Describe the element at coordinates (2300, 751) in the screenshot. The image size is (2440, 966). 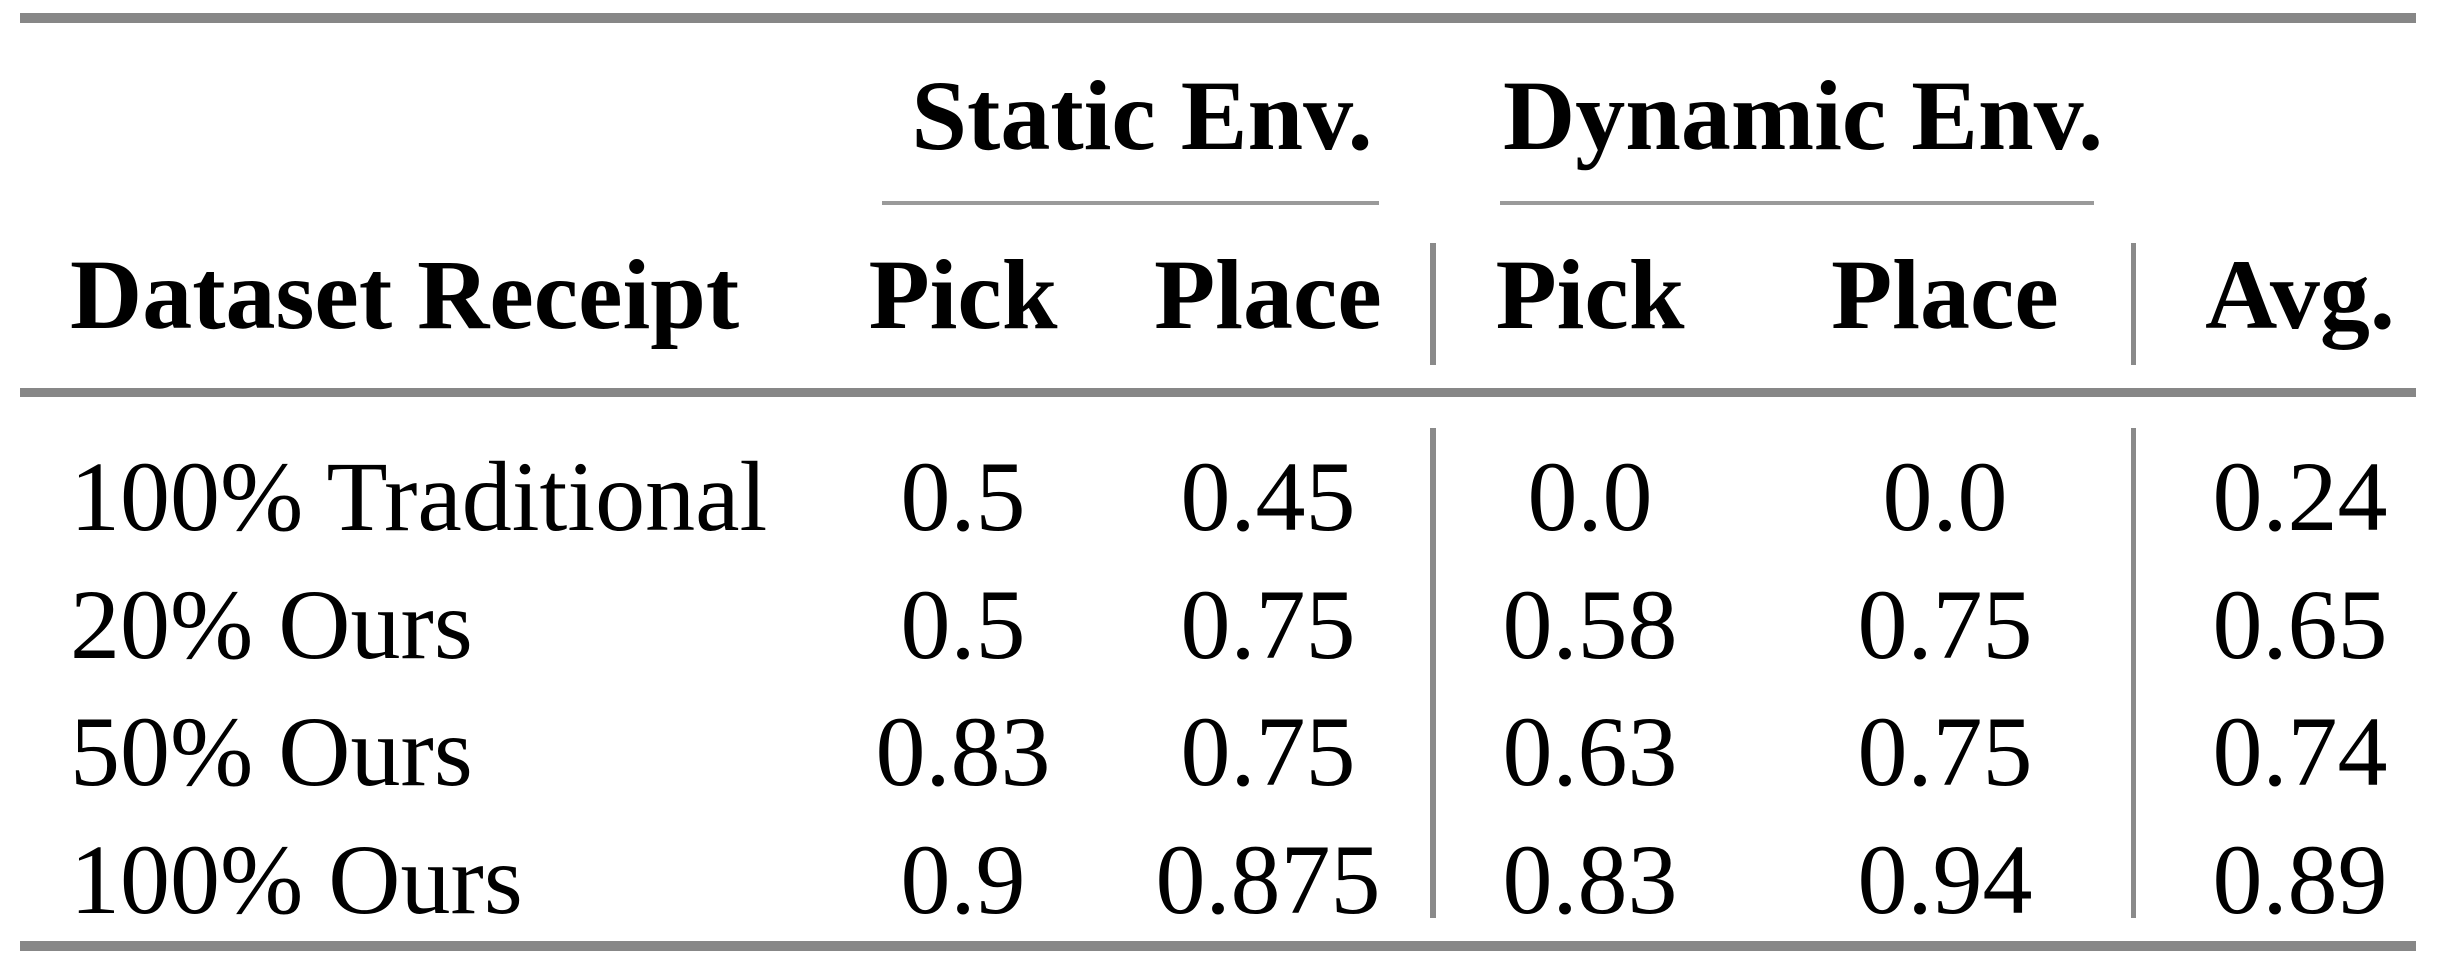
I see `table-cell: 0.74` at that location.